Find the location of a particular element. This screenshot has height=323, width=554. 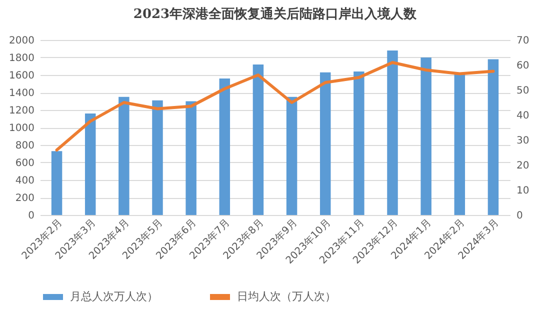

chart-title: 2023年深港全面恢复通关后陆路口岸出入境人数 is located at coordinates (275, 14).